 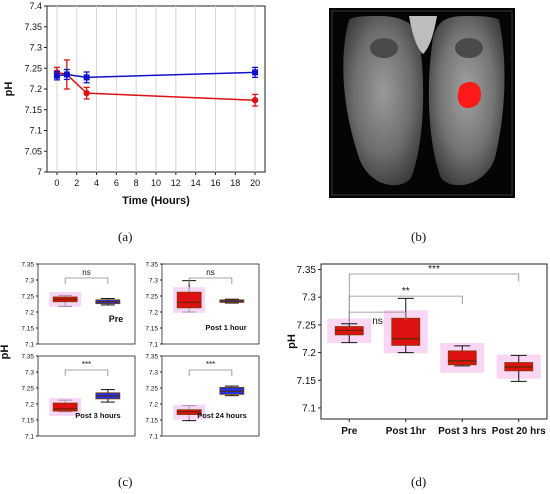 What do you see at coordinates (35, 6) in the screenshot?
I see `y-tick-label: 7.4` at bounding box center [35, 6].